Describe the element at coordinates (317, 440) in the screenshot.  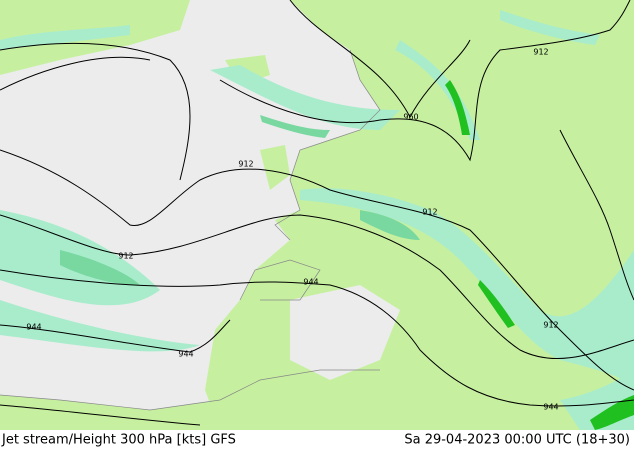
I see `footer-bar` at that location.